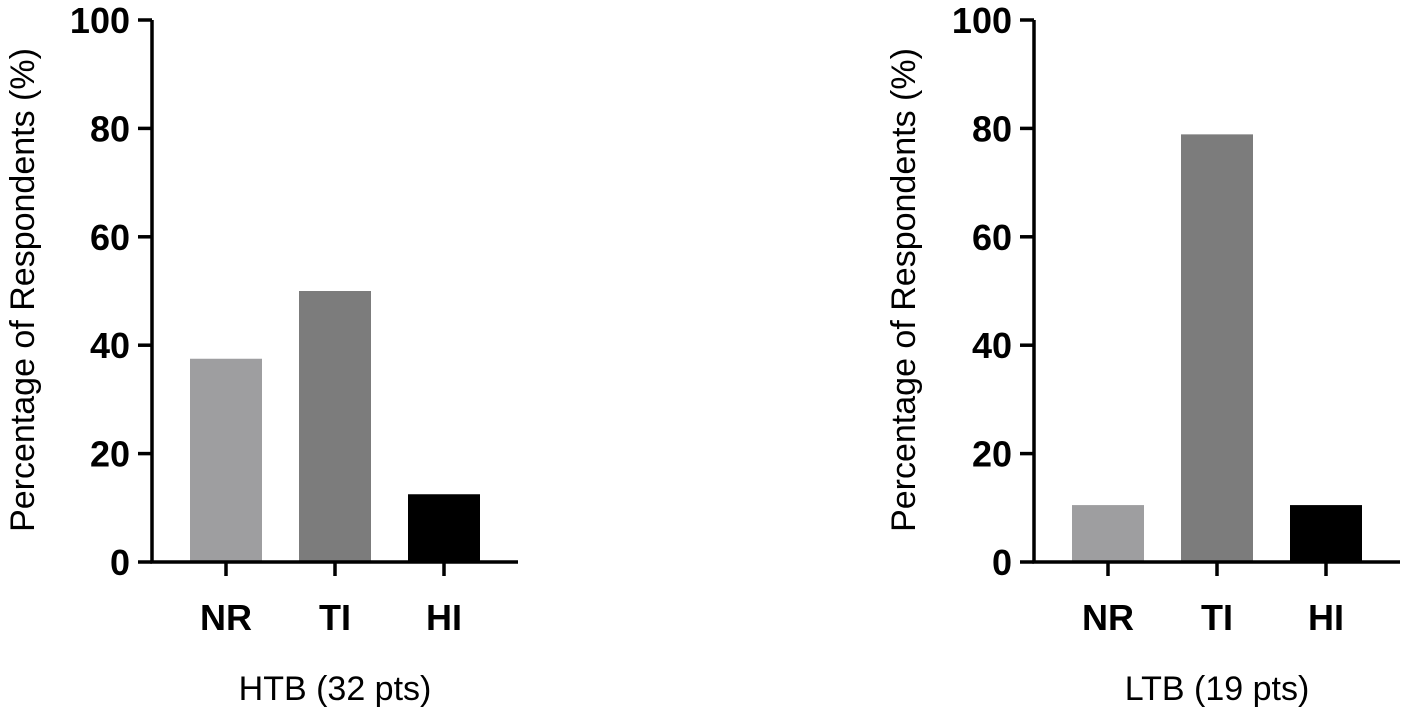  What do you see at coordinates (1217, 689) in the screenshot?
I see `x-axis-title: LTB (19 pts)` at bounding box center [1217, 689].